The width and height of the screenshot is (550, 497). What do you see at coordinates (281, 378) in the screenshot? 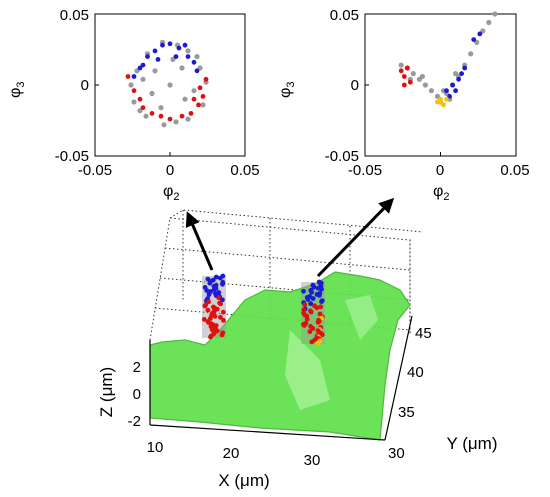
I see `axes-3d` at bounding box center [281, 378].